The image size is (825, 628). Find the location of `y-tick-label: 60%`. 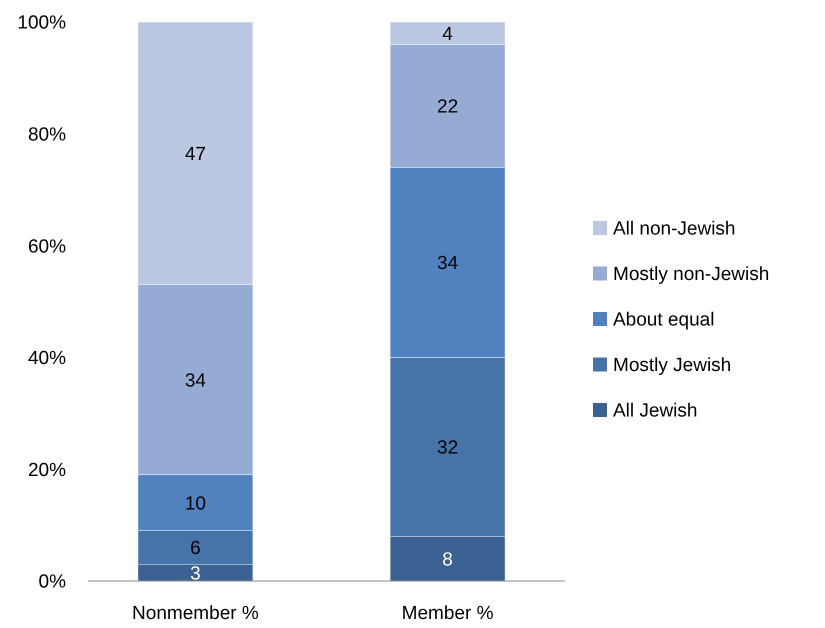

y-tick-label: 60% is located at coordinates (47, 247).